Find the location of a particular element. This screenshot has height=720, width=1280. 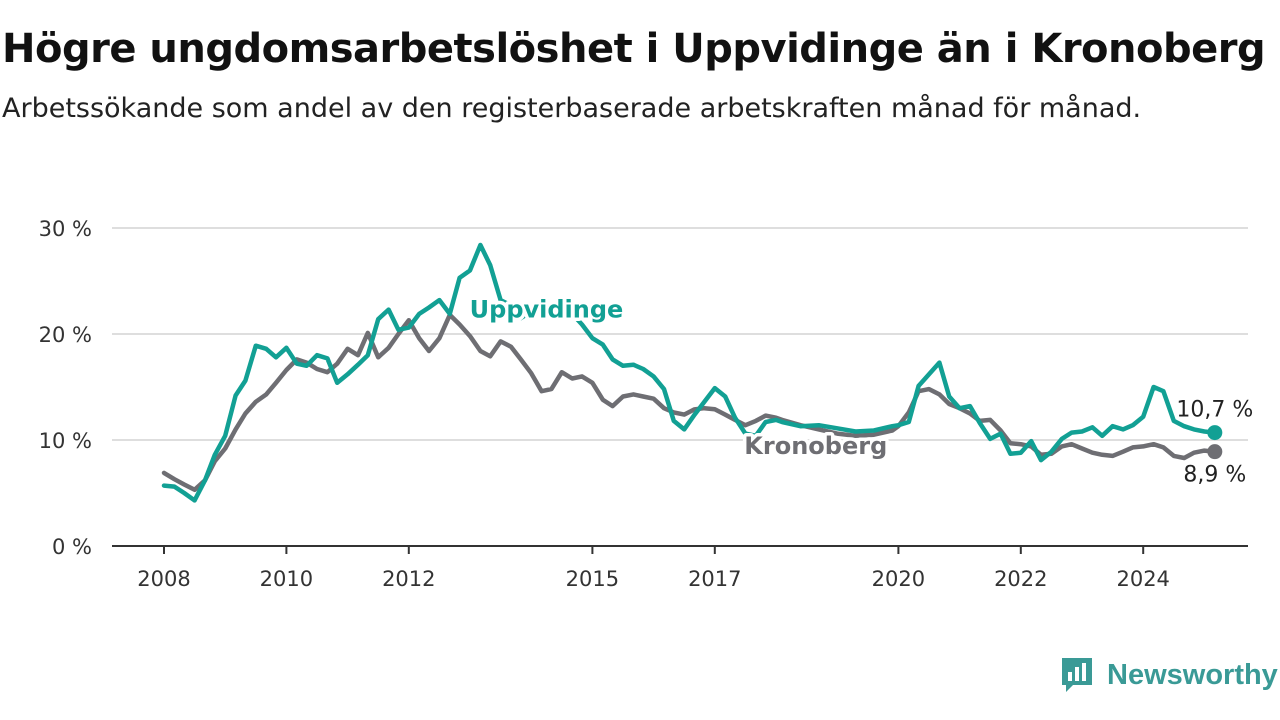

x-tick-label: 2012 is located at coordinates (408, 579).